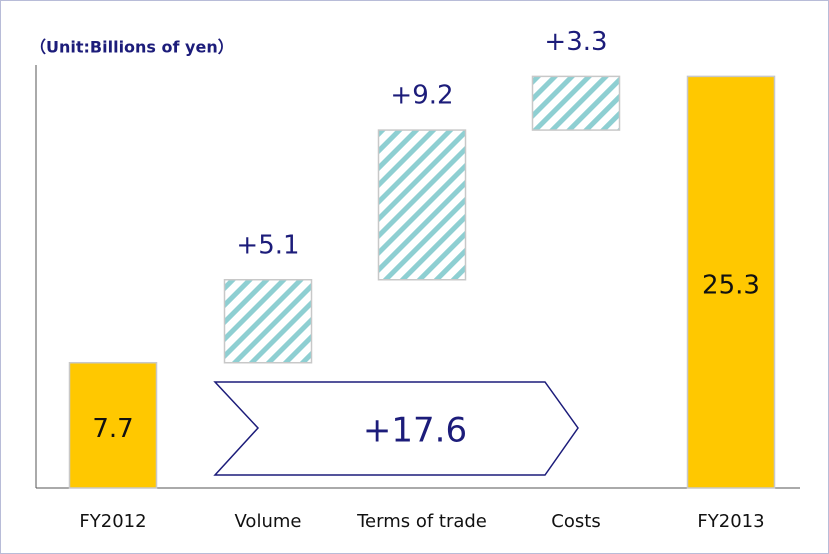 This screenshot has width=829, height=554. I want to click on value-label: +3.3, so click(575, 42).